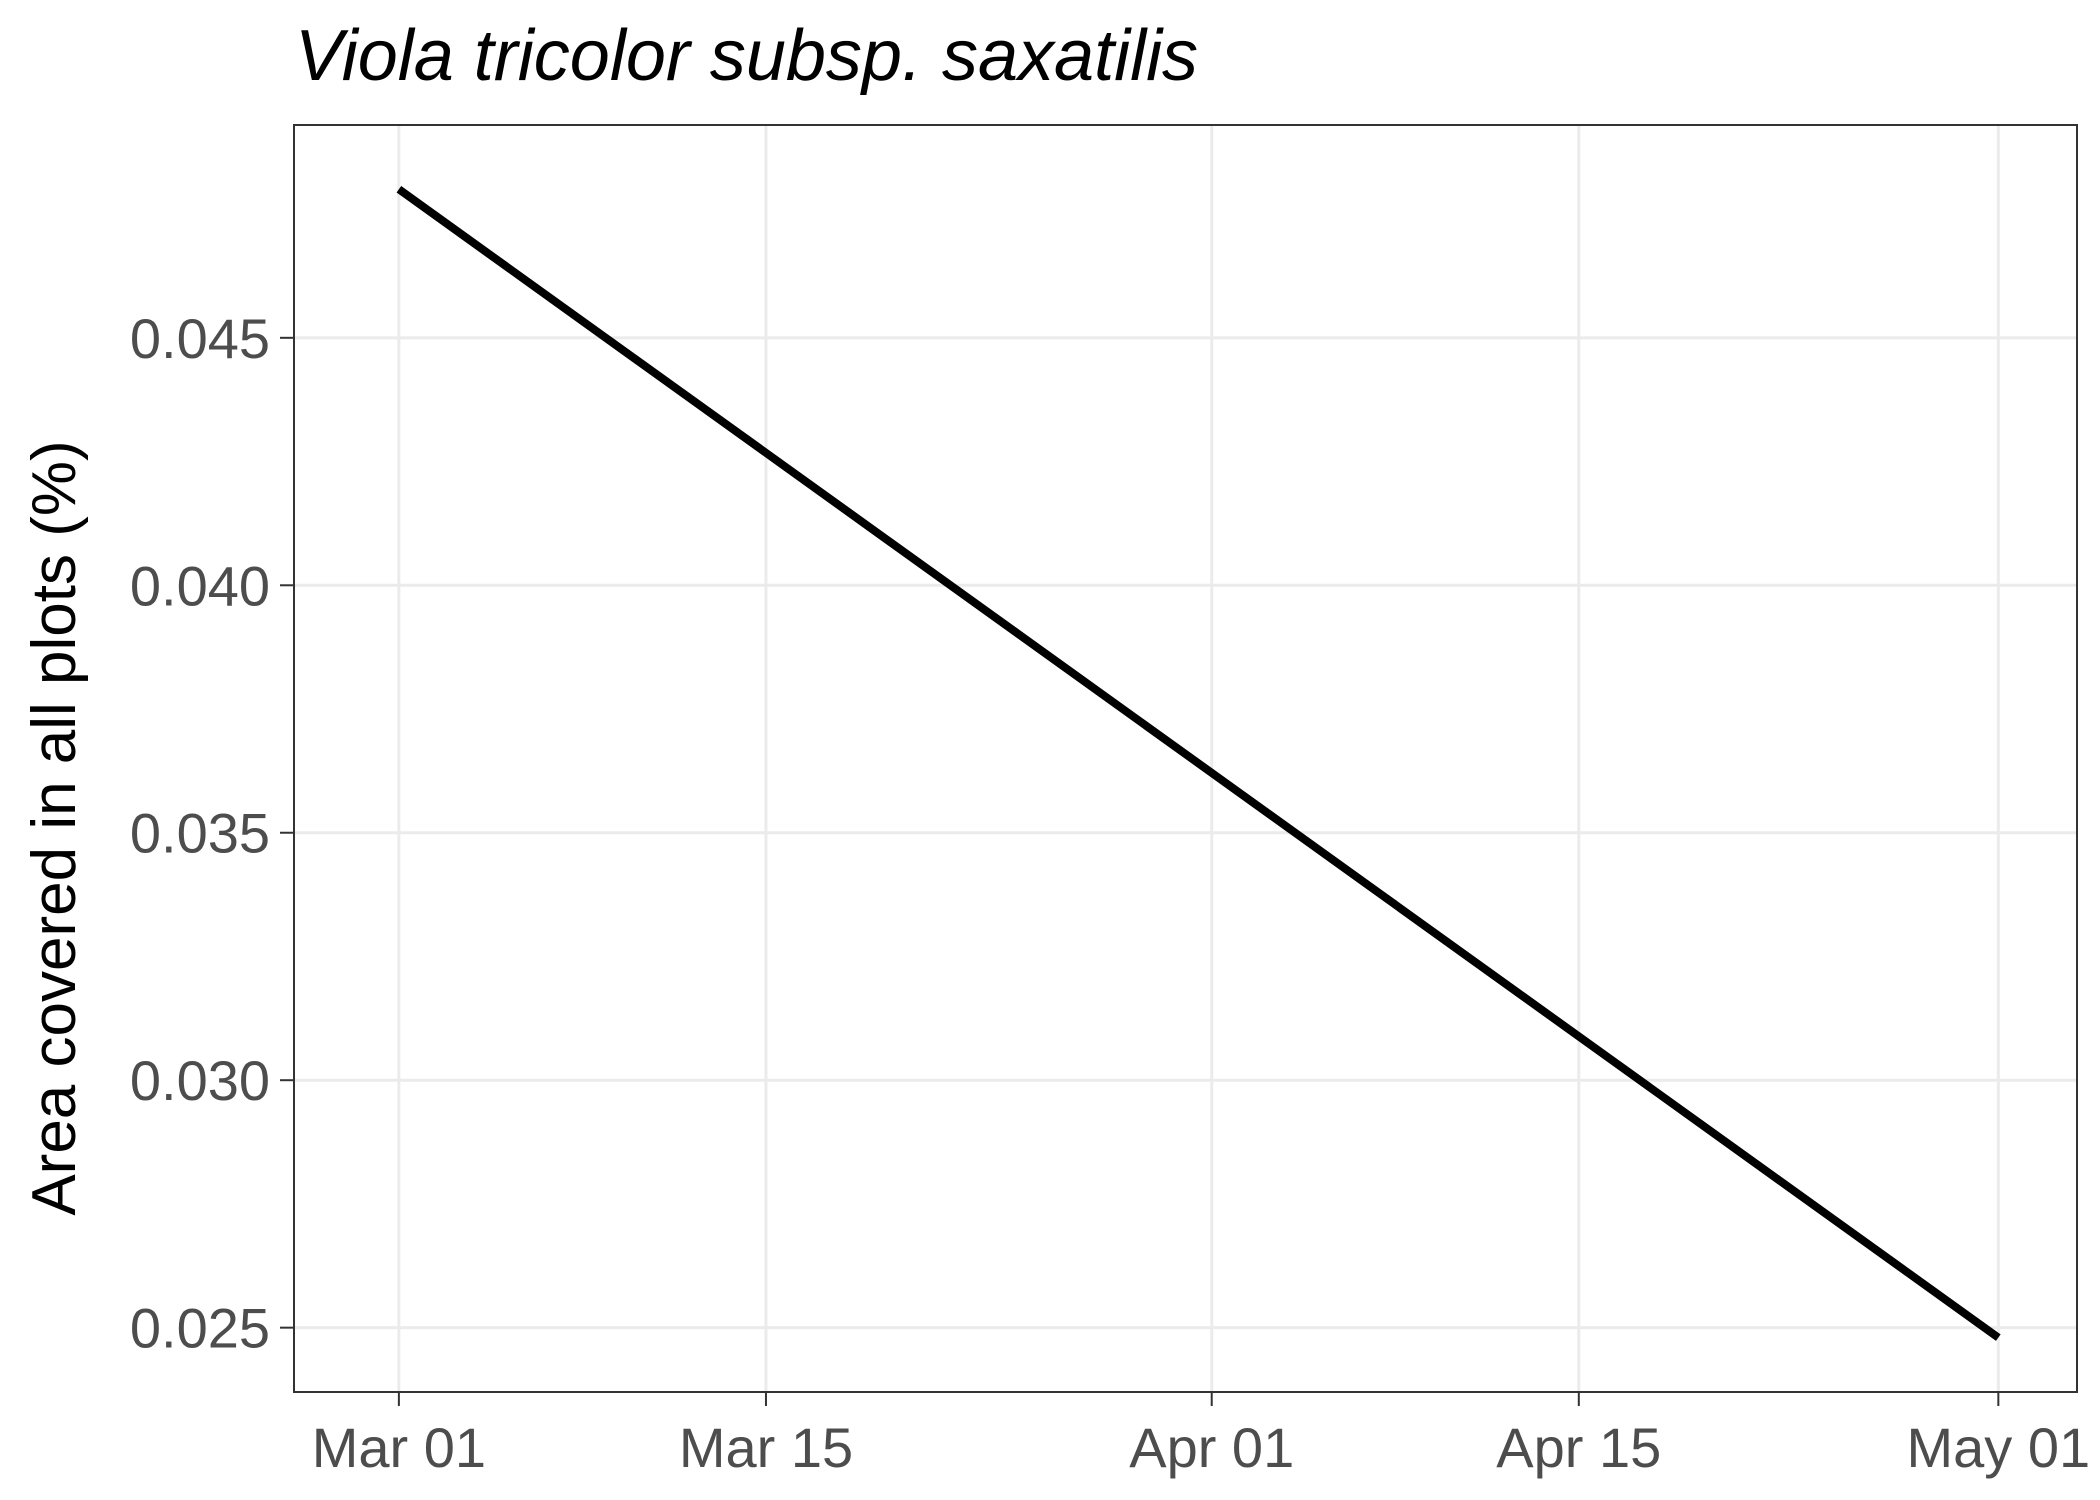 The image size is (2100, 1500). What do you see at coordinates (200, 338) in the screenshot?
I see `y-tick-label: 0.045` at bounding box center [200, 338].